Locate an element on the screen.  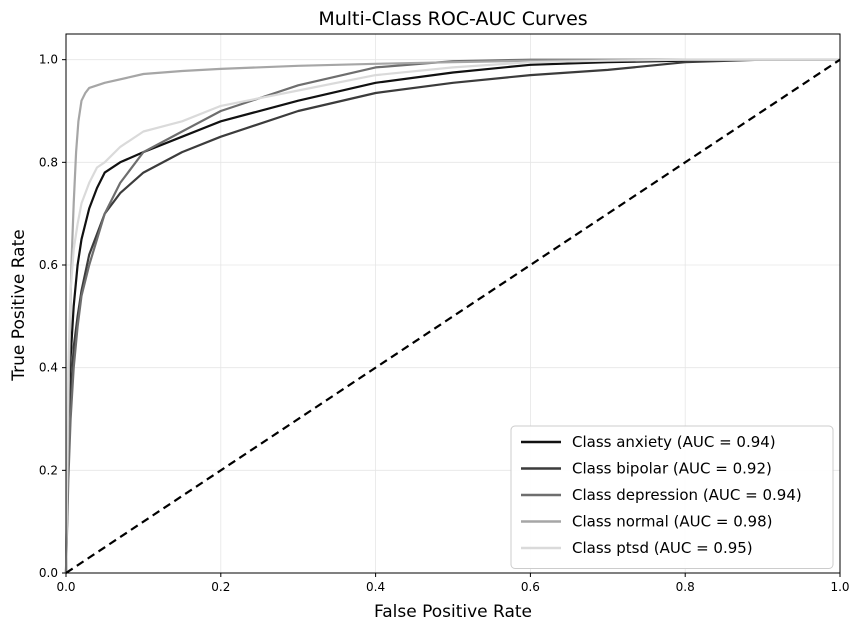
x-tick-label: 0.8 is located at coordinates (685, 587).